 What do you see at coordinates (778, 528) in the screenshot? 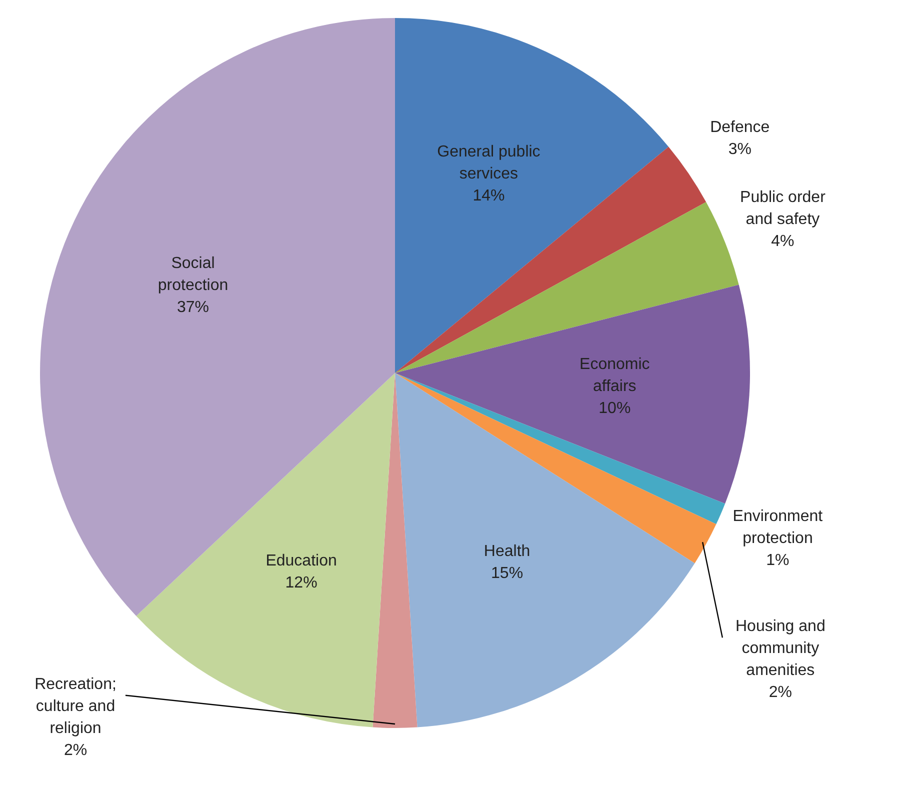
I see `slice-label: Environment protection` at bounding box center [778, 528].